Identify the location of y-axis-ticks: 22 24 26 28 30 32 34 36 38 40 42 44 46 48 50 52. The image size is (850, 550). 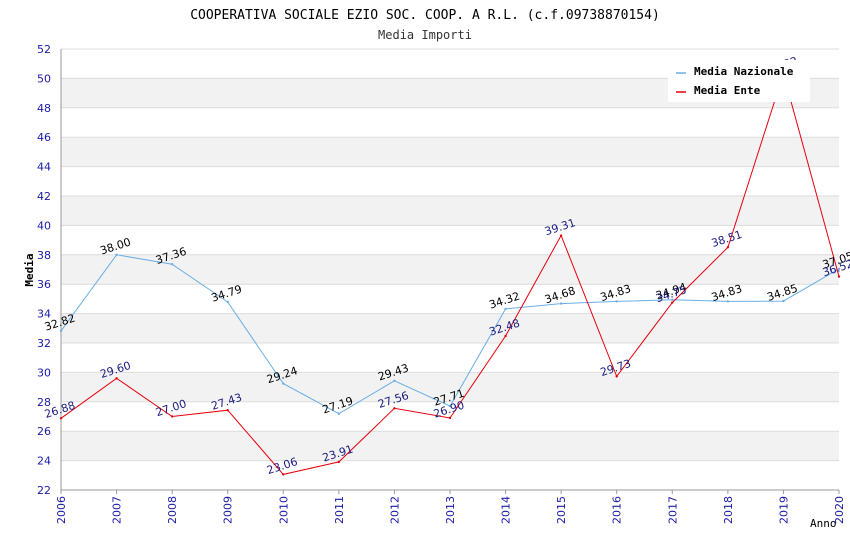
(44, 270).